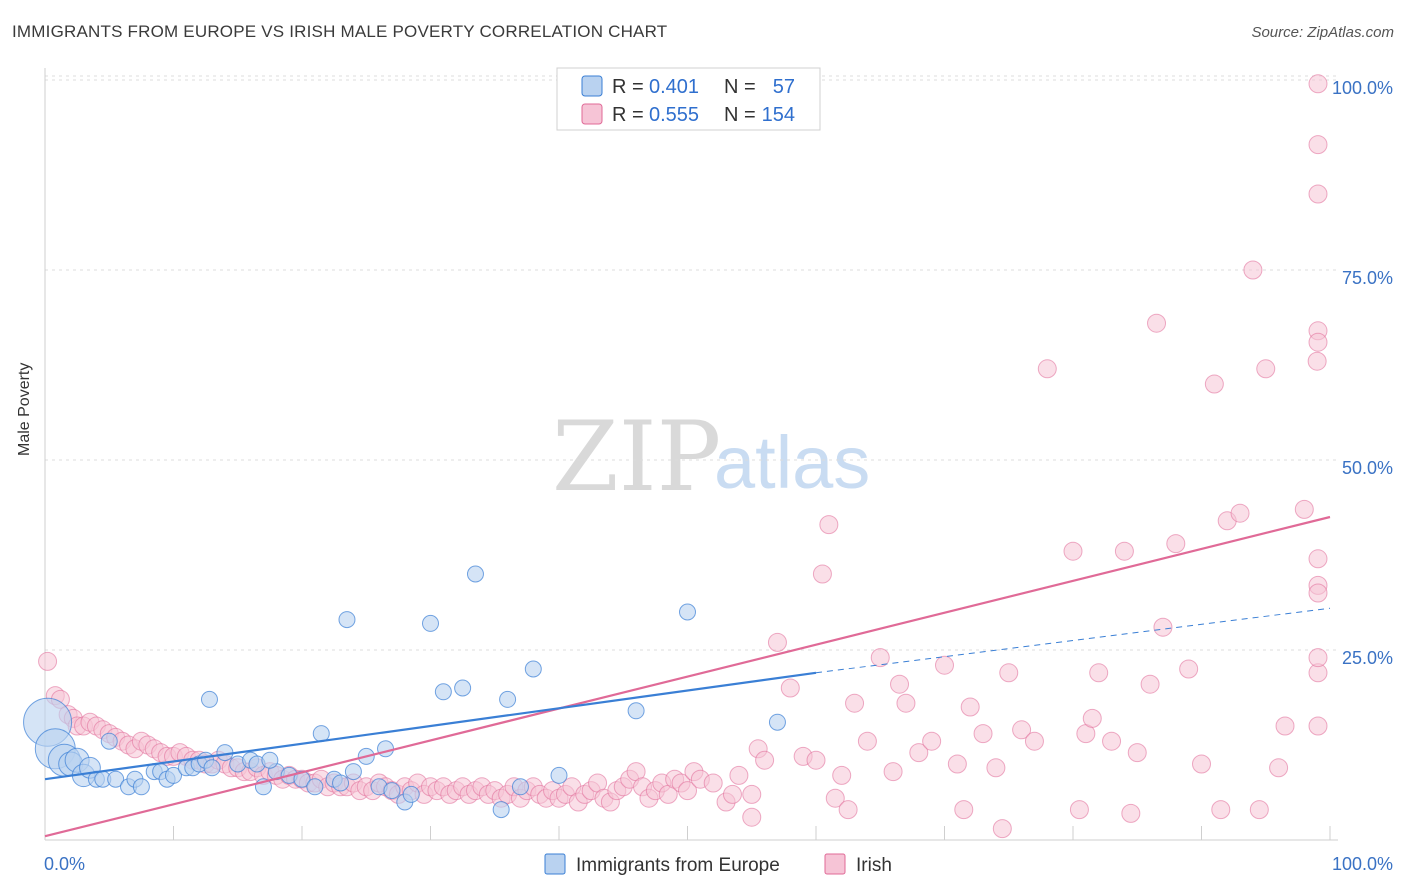  Describe the element at coordinates (592, 114) in the screenshot. I see `legend-swatch-irish` at that location.